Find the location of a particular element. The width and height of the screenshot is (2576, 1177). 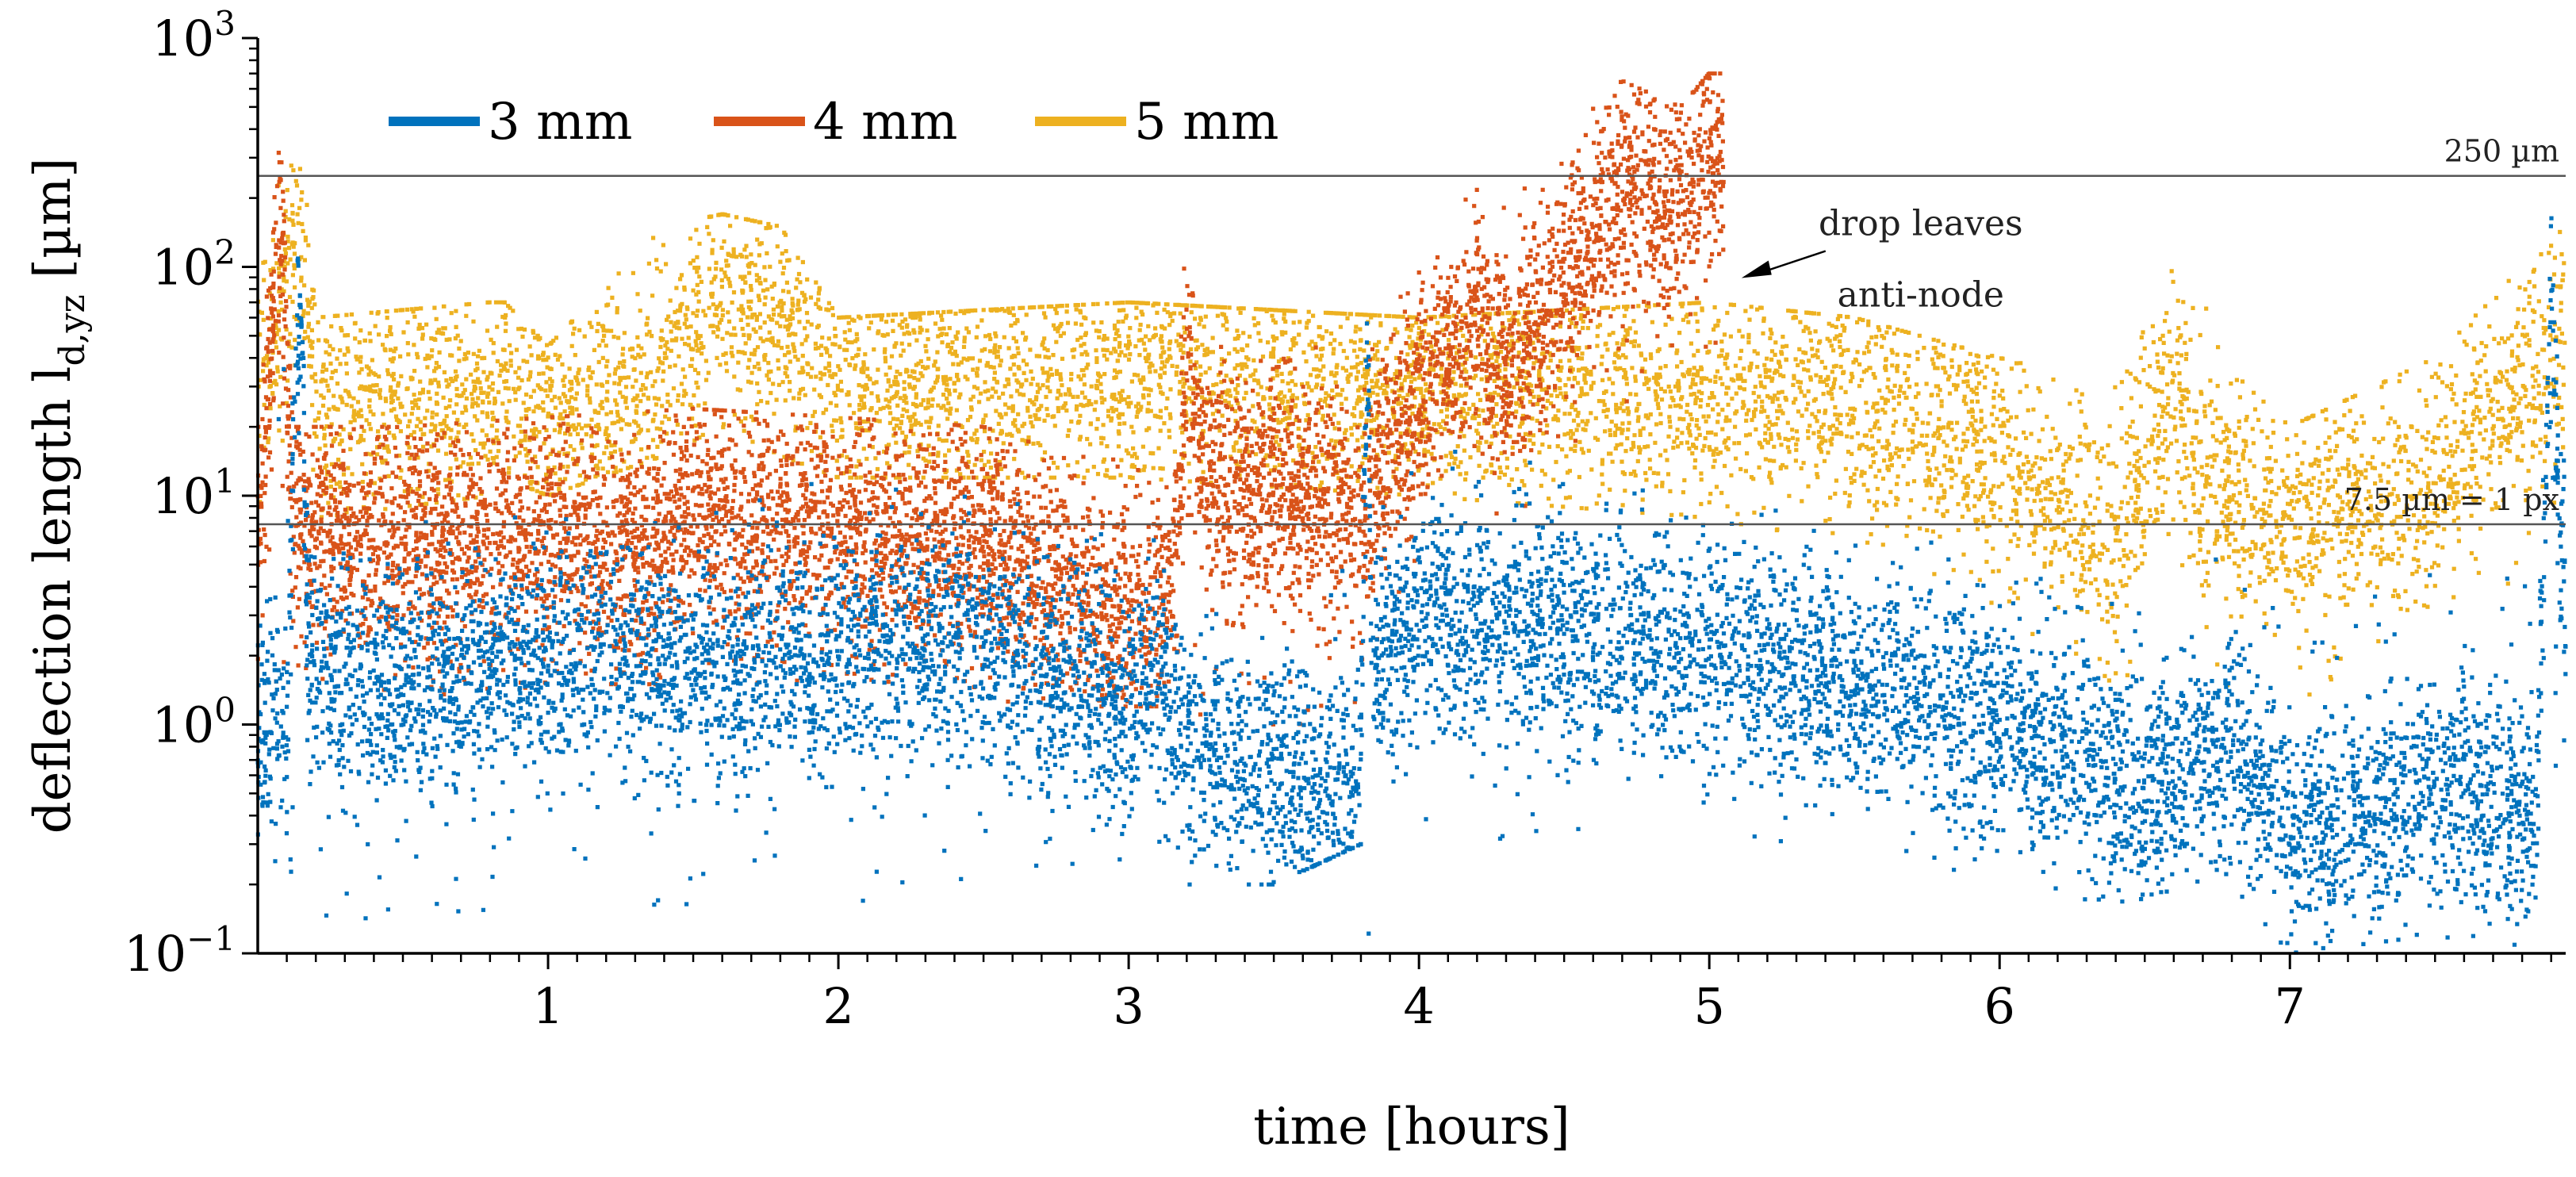

legend-item-5-mm: 5 mm is located at coordinates (1156, 122).